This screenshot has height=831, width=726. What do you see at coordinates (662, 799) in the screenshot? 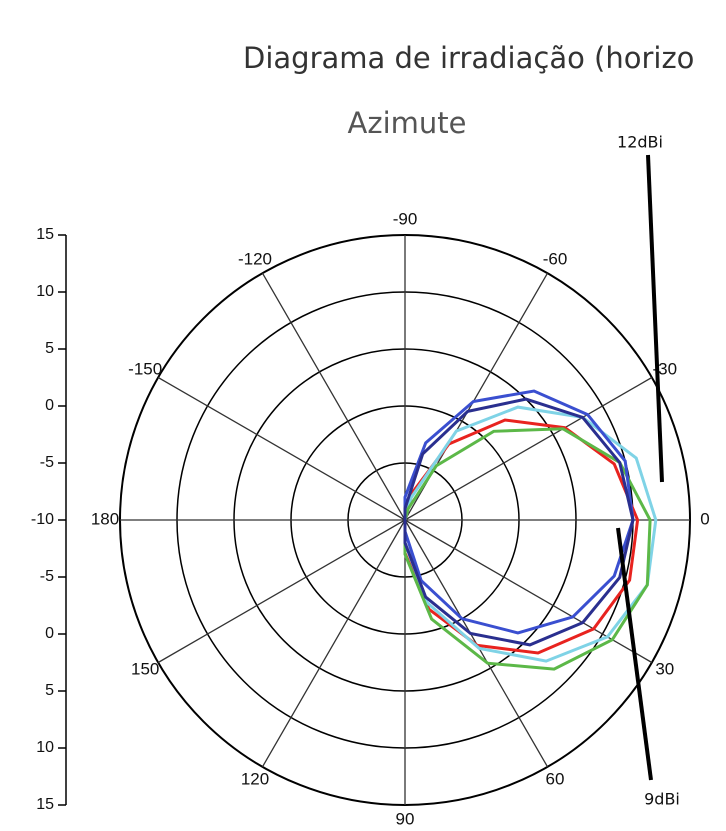
I see `annotation: 9dBi` at bounding box center [662, 799].